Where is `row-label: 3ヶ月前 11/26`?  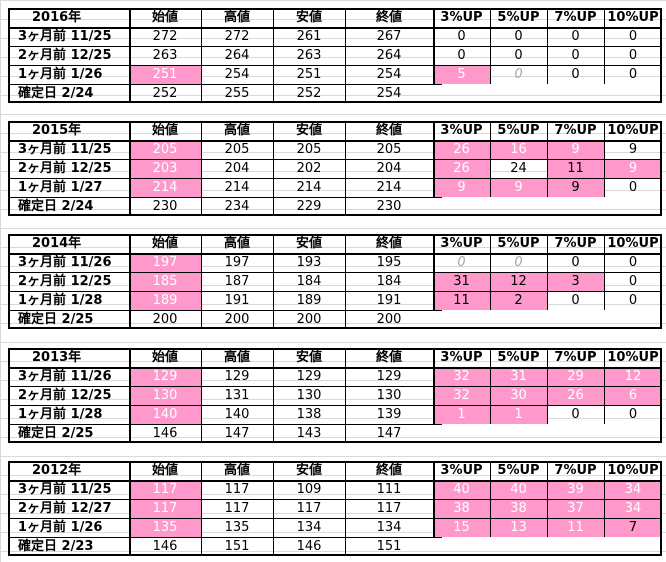 row-label: 3ヶ月前 11/26 is located at coordinates (65, 262).